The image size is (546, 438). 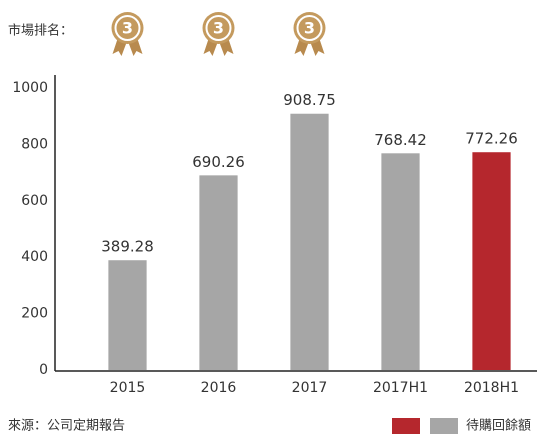 What do you see at coordinates (43, 370) in the screenshot?
I see `y-tick-label: 0` at bounding box center [43, 370].